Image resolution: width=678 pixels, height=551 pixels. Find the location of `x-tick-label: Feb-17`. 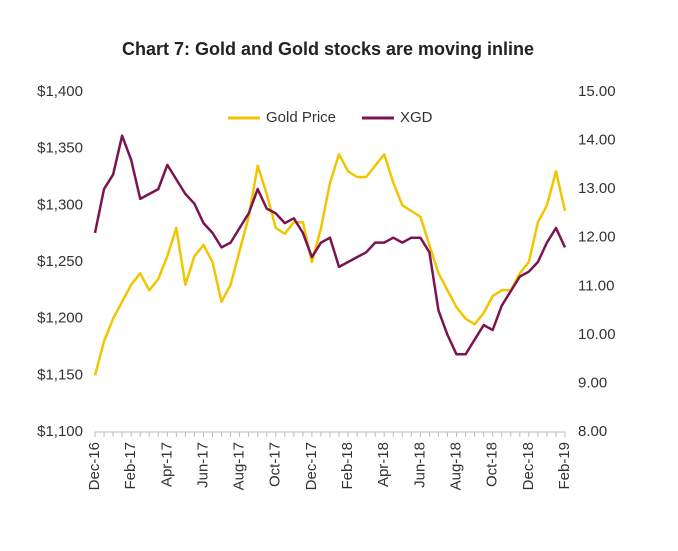

x-tick-label: Feb-17 is located at coordinates (130, 466).